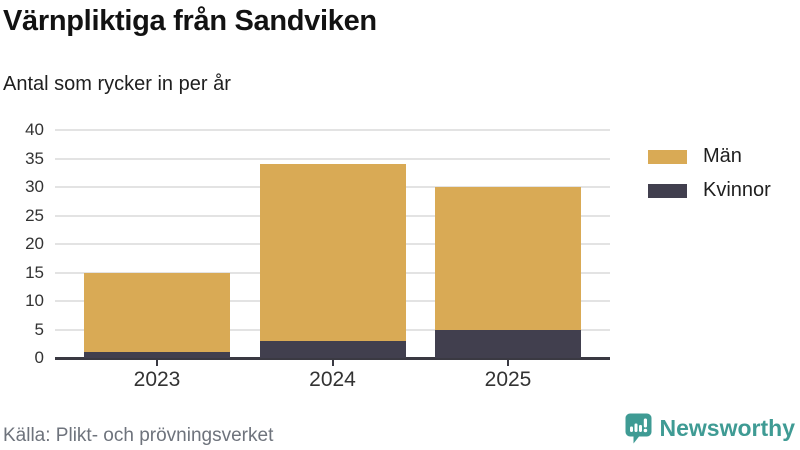  I want to click on x-axis-category-label: 2023, so click(157, 379).